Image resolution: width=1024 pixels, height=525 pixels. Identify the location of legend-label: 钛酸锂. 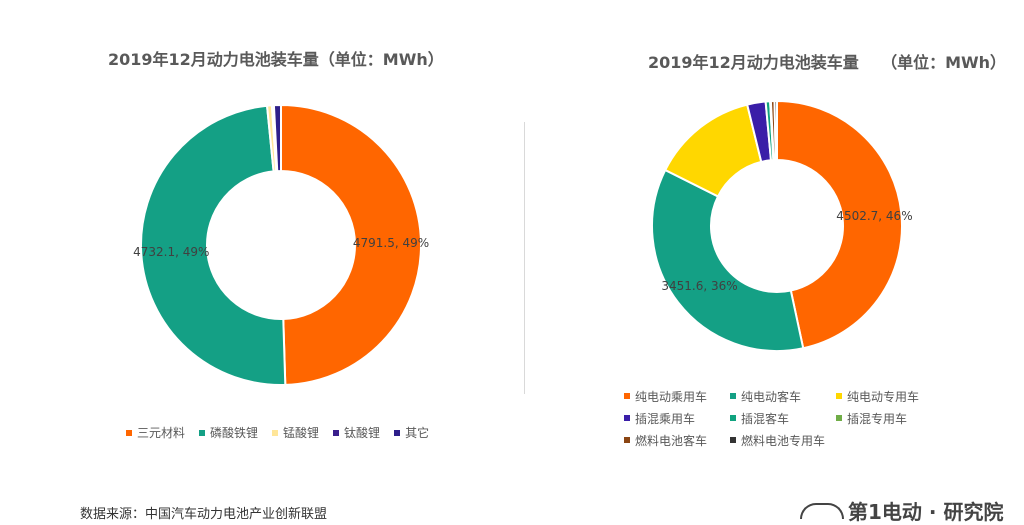
(362, 433).